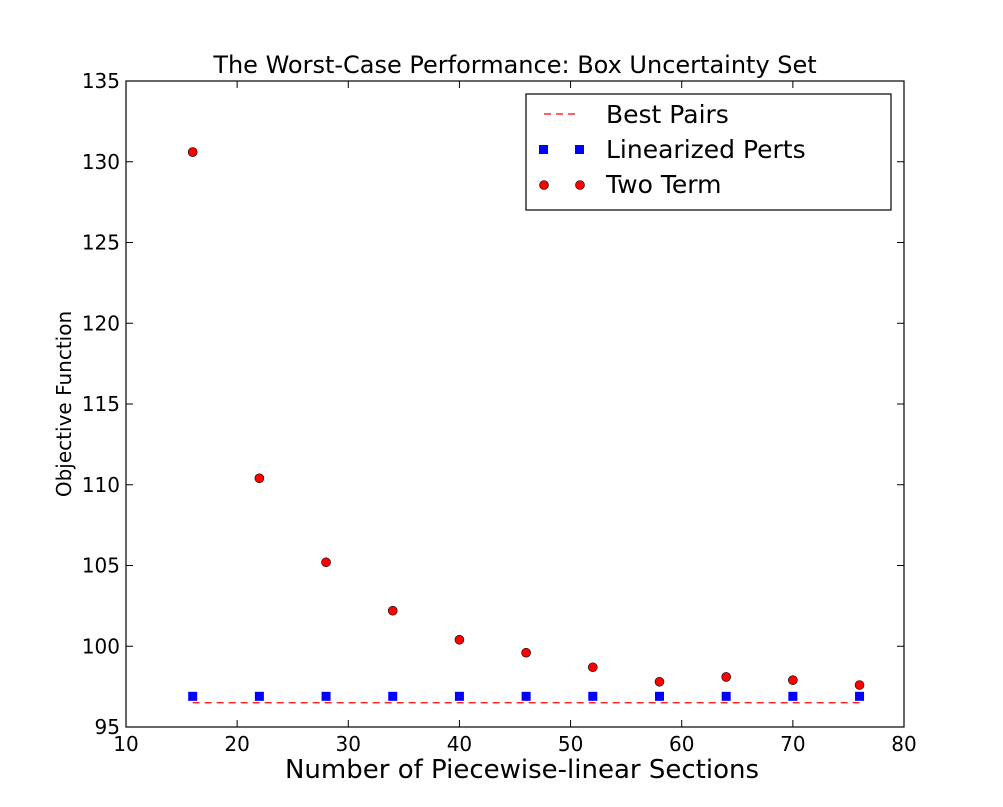 The height and width of the screenshot is (807, 1003). I want to click on legend-label-best-pairs: Best Pairs, so click(667, 114).